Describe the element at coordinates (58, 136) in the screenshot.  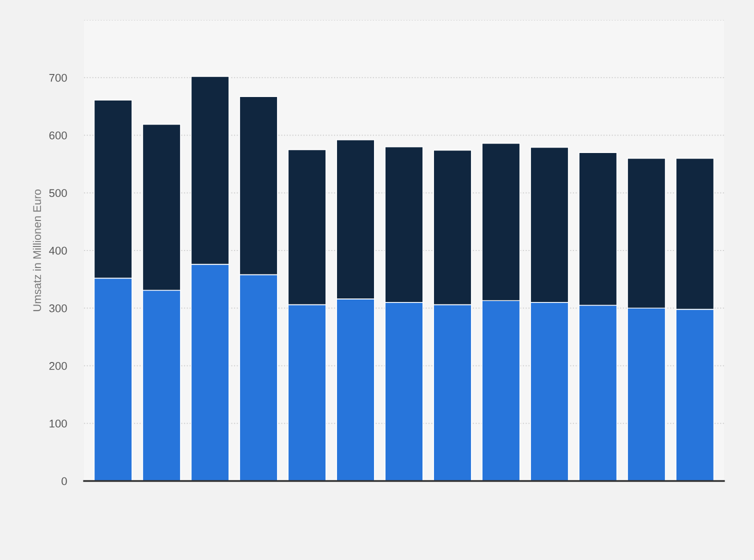
I see `y-tick-label: 600` at that location.